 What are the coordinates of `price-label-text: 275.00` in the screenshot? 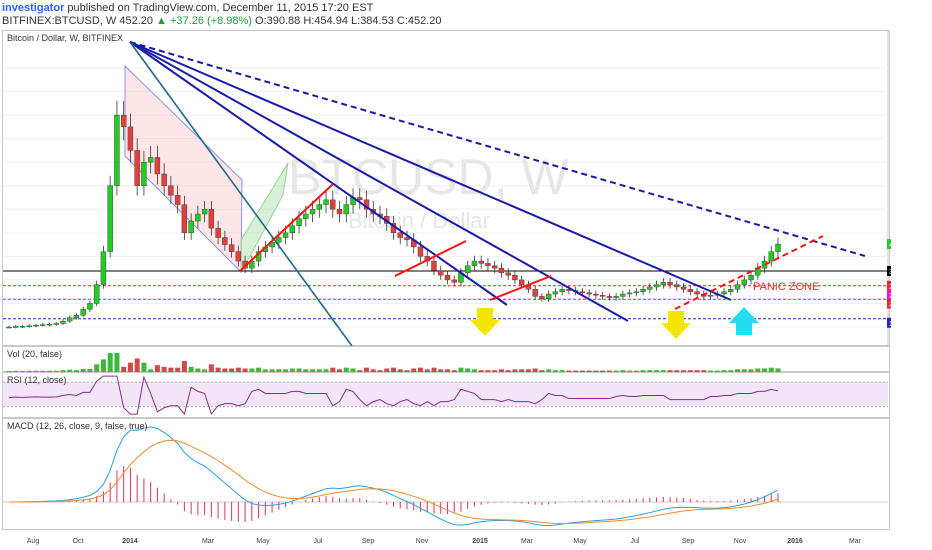 It's located at (890, 287).